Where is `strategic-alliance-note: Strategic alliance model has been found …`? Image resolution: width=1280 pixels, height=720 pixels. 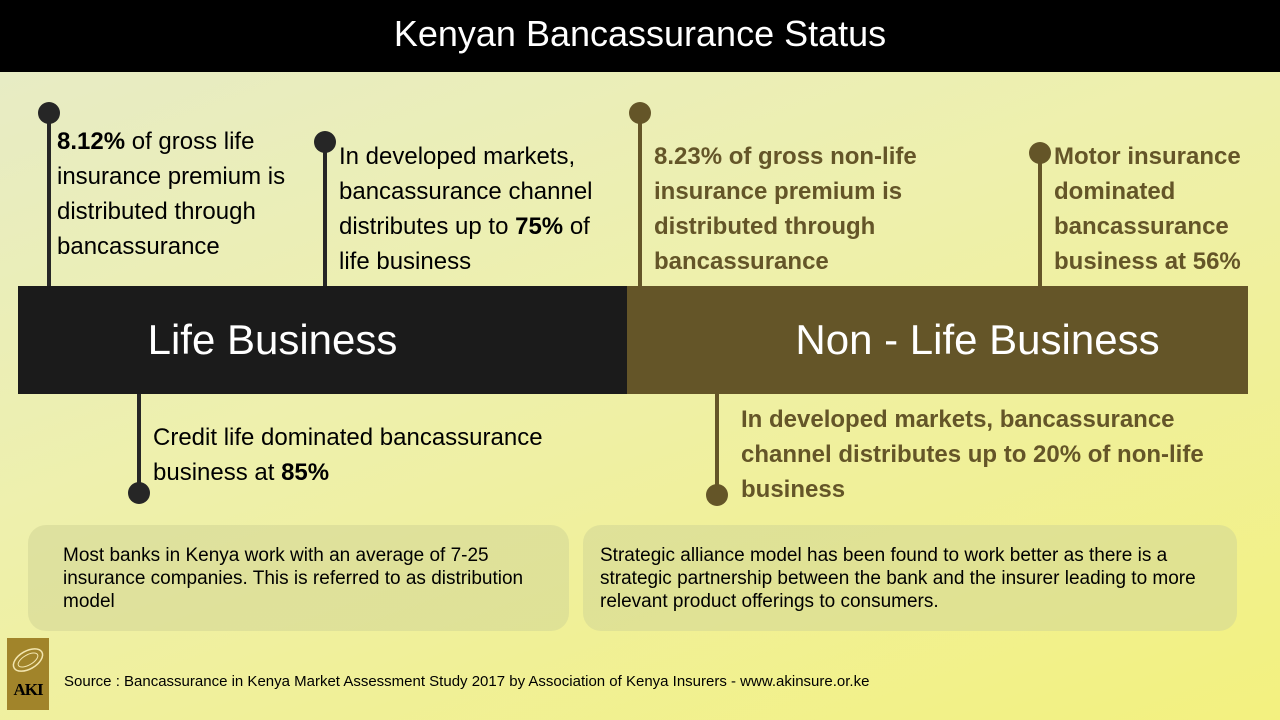 strategic-alliance-note: Strategic alliance model has been found … is located at coordinates (910, 578).